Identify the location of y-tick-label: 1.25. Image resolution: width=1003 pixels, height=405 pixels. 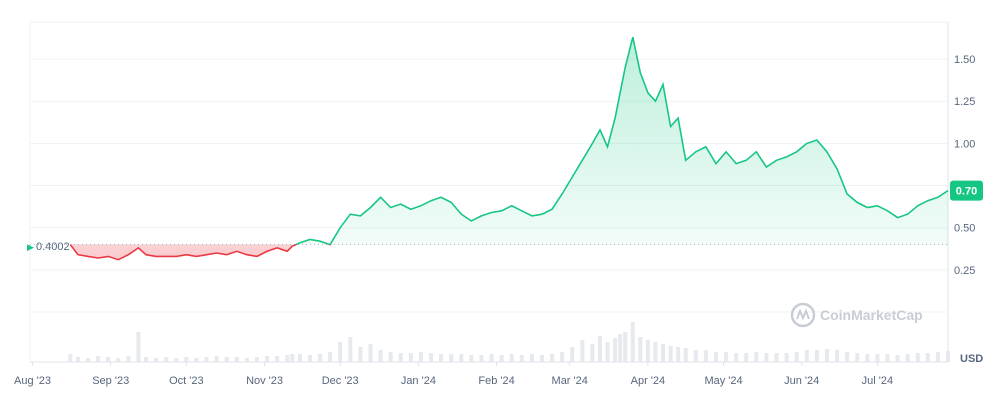
(964, 102).